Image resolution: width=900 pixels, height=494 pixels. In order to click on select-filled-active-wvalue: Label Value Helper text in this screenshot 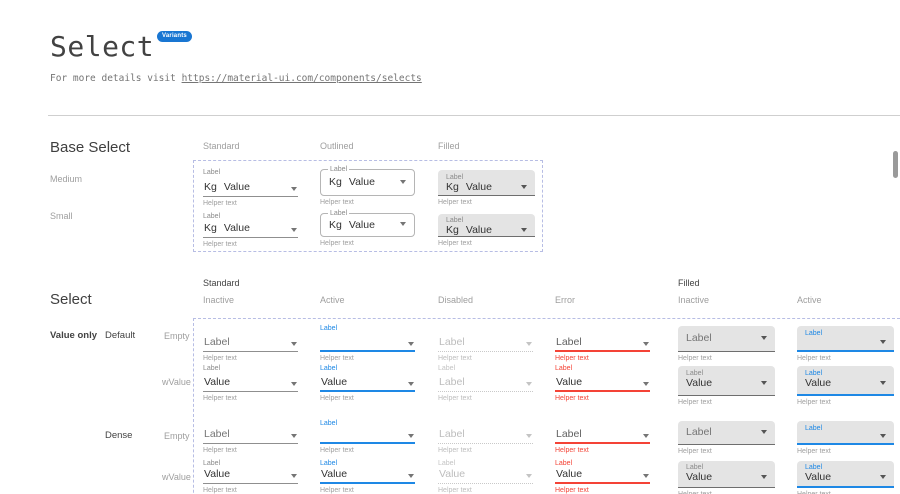, I will do `click(845, 386)`.